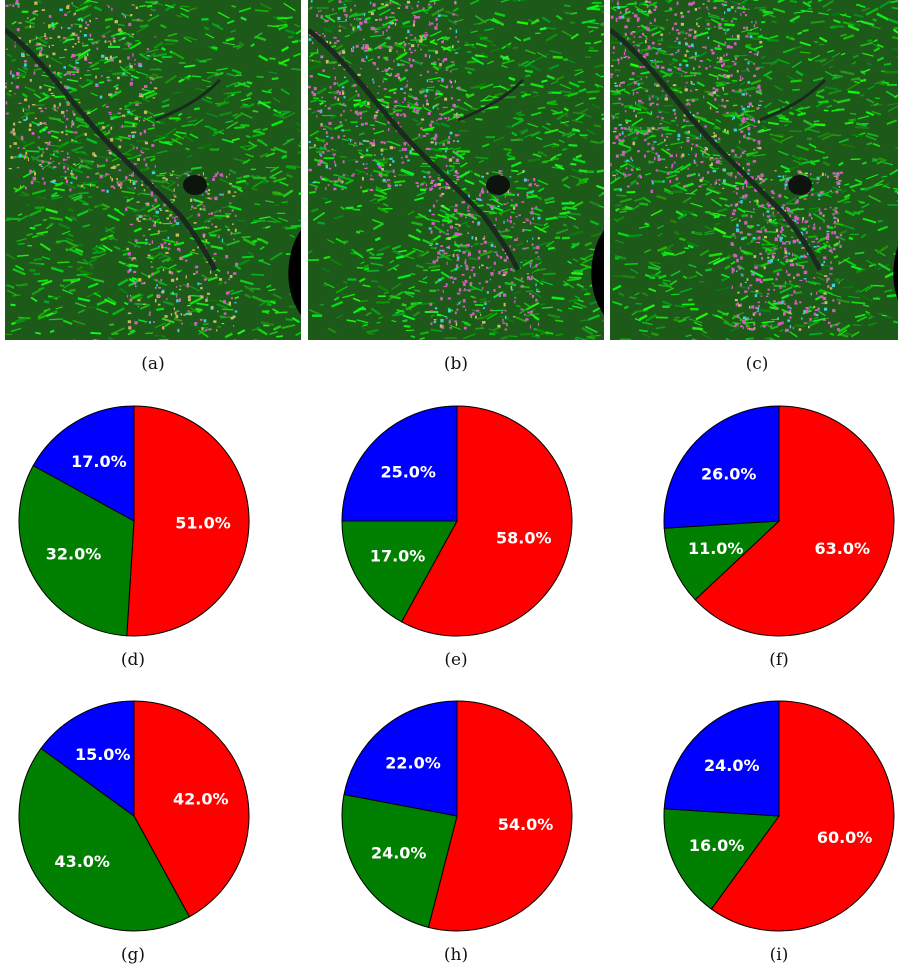 Image resolution: width=898 pixels, height=975 pixels. I want to click on caption-h: (h), so click(456, 955).